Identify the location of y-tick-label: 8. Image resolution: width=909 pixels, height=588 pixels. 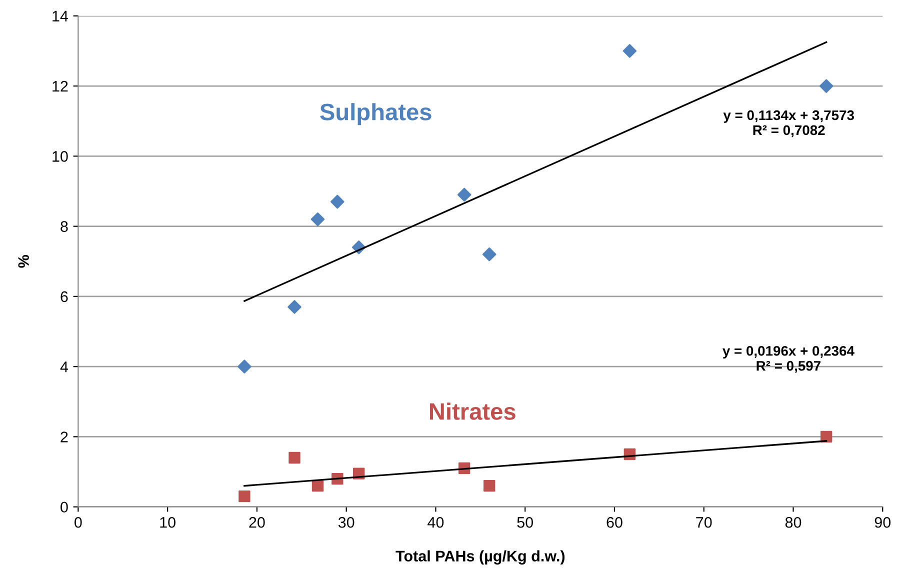
(64, 226).